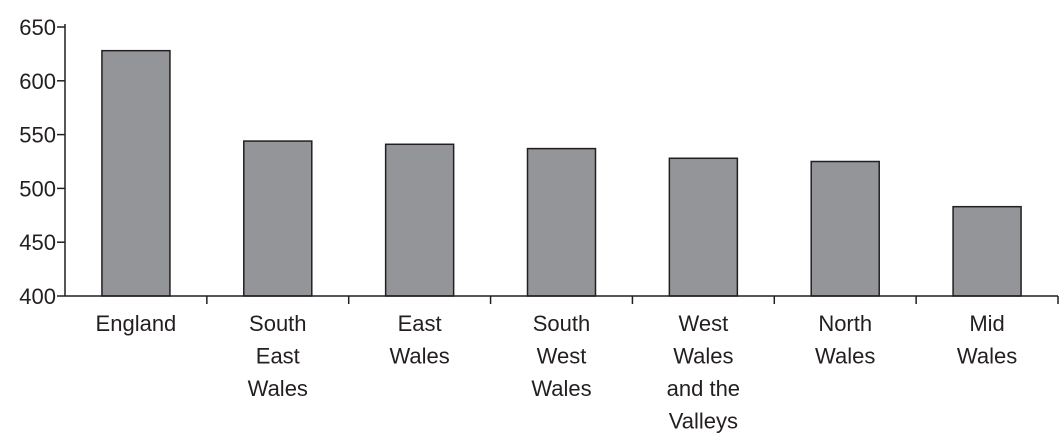 This screenshot has width=1059, height=439. What do you see at coordinates (37, 296) in the screenshot?
I see `y-tick-label-400: 400` at bounding box center [37, 296].